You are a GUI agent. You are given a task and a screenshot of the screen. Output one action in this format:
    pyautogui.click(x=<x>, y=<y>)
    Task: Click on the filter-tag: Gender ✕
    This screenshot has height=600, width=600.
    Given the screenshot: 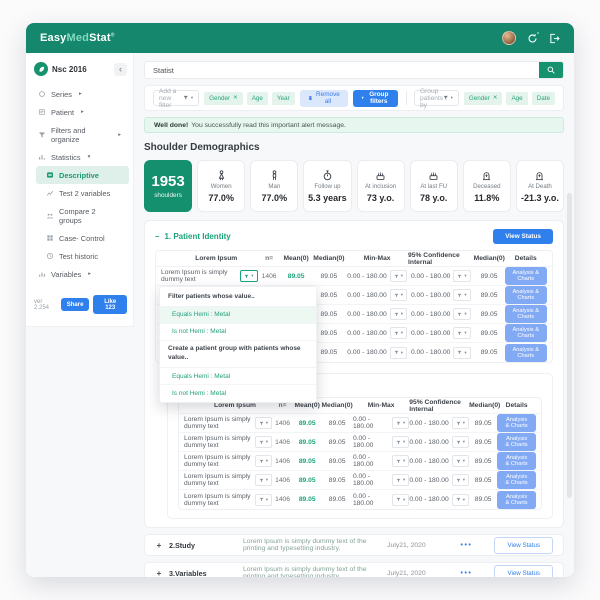 What is the action you would take?
    pyautogui.click(x=223, y=98)
    